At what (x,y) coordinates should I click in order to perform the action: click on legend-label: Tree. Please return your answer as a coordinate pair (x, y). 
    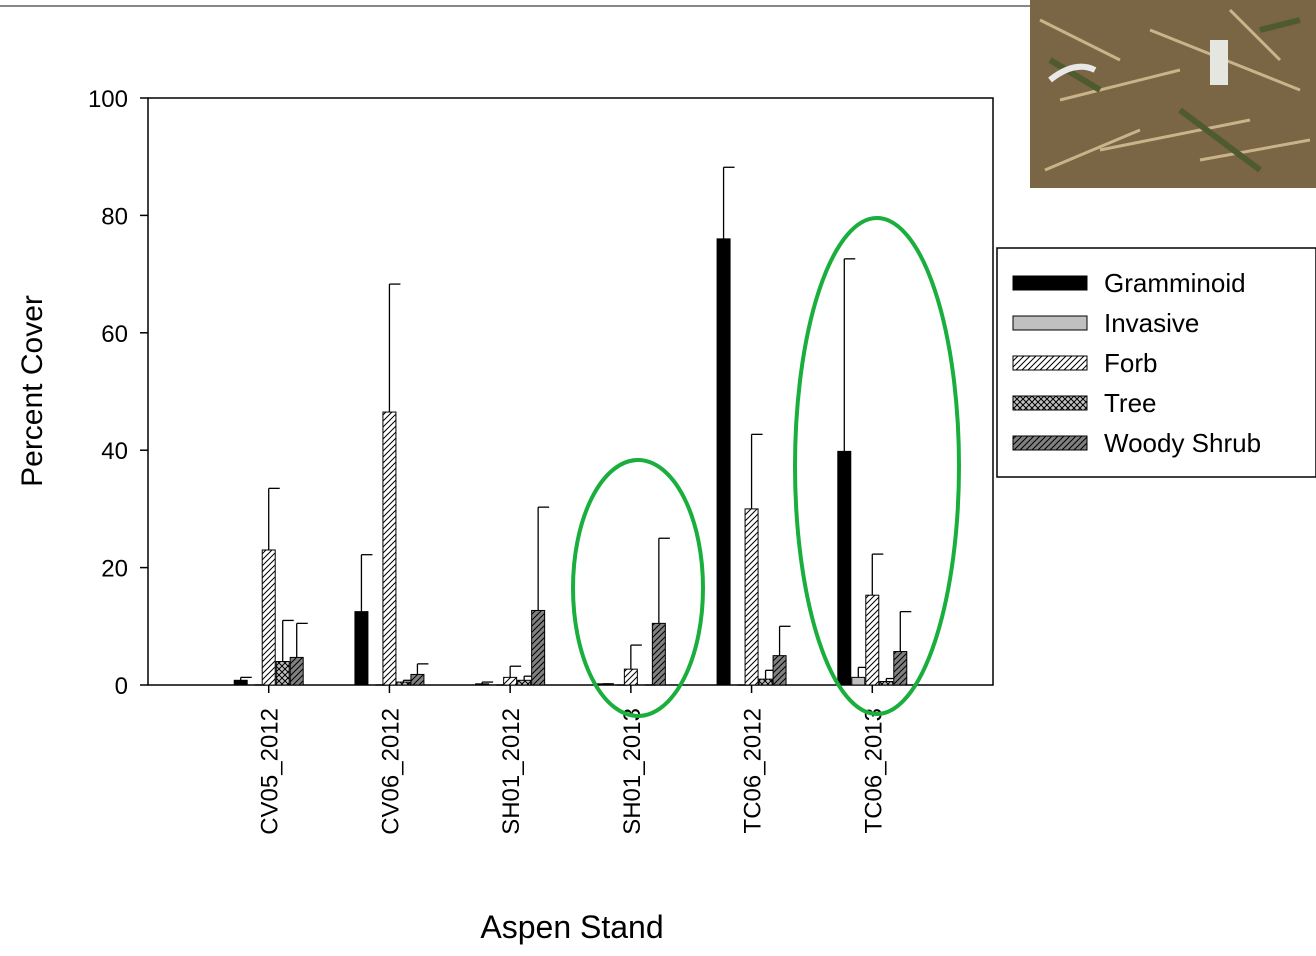
    Looking at the image, I should click on (1130, 403).